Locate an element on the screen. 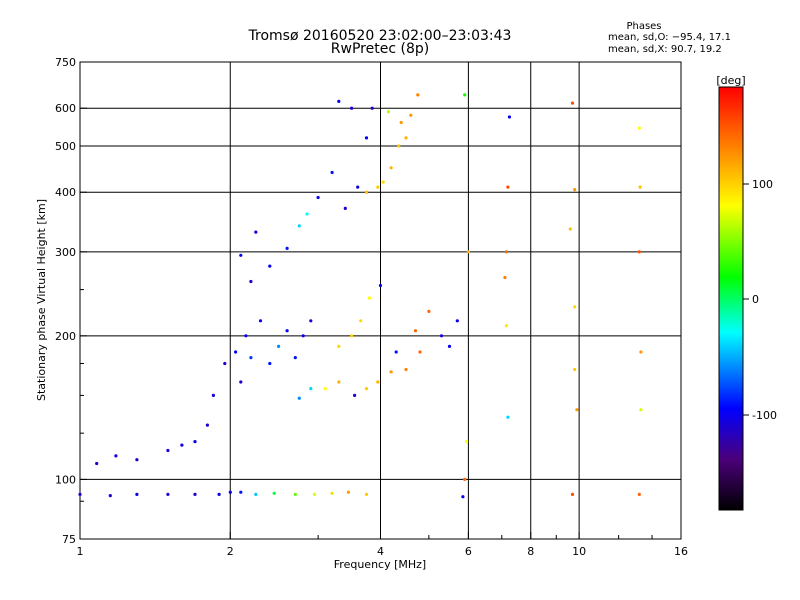  x-tick-label: 6 is located at coordinates (468, 551).